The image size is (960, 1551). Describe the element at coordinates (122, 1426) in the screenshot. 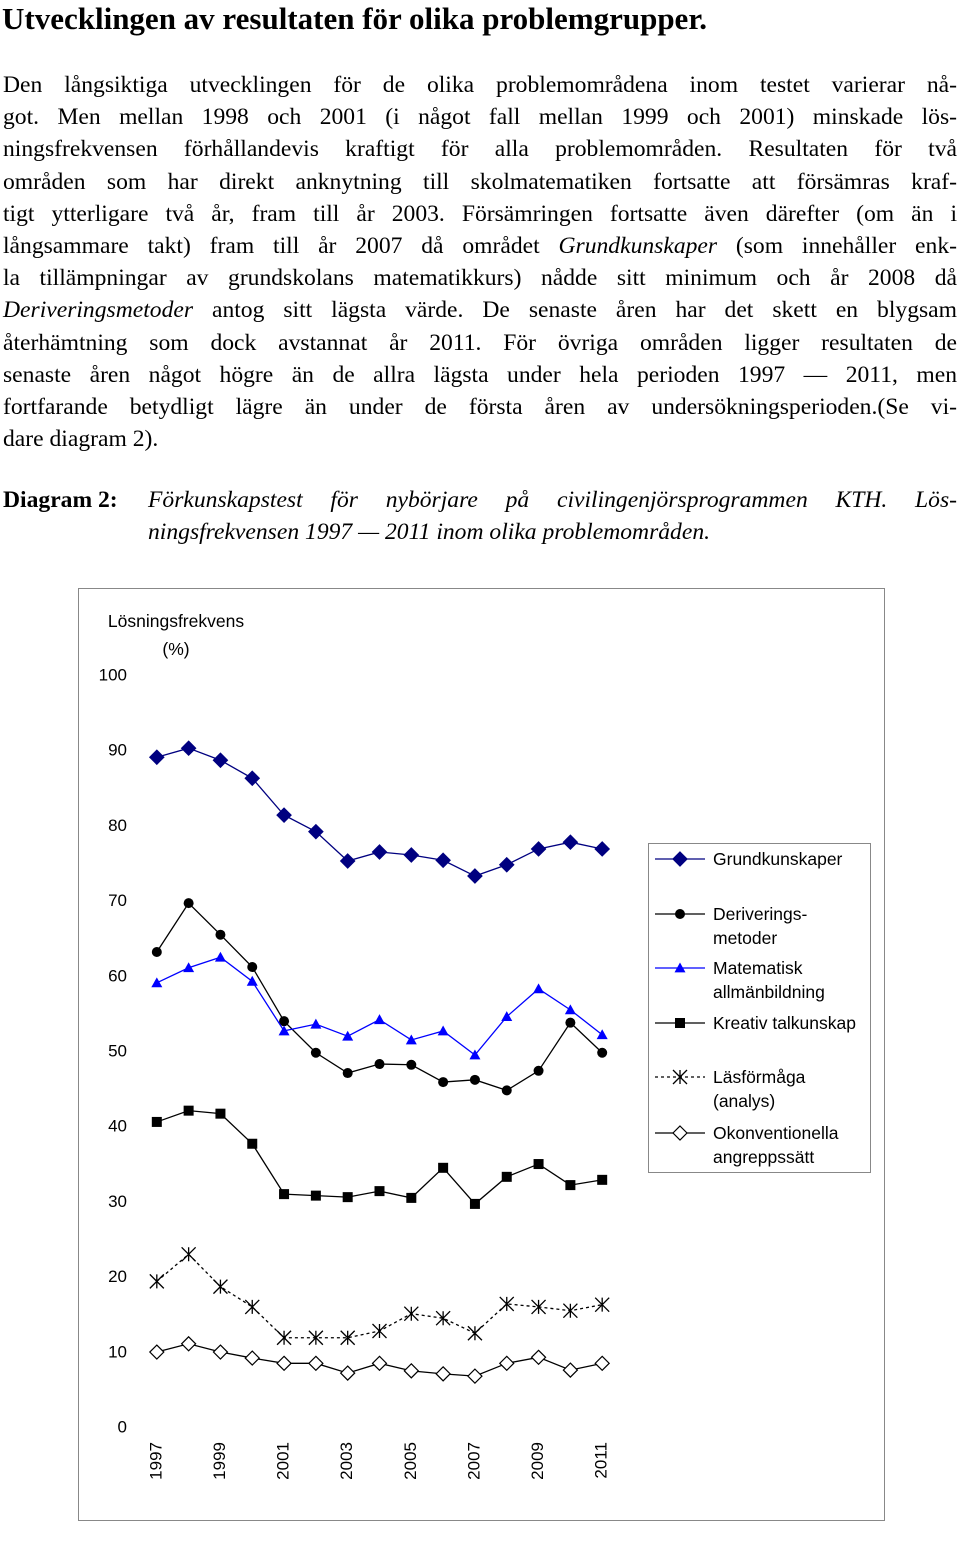

I see `y-tick-label: 0` at that location.